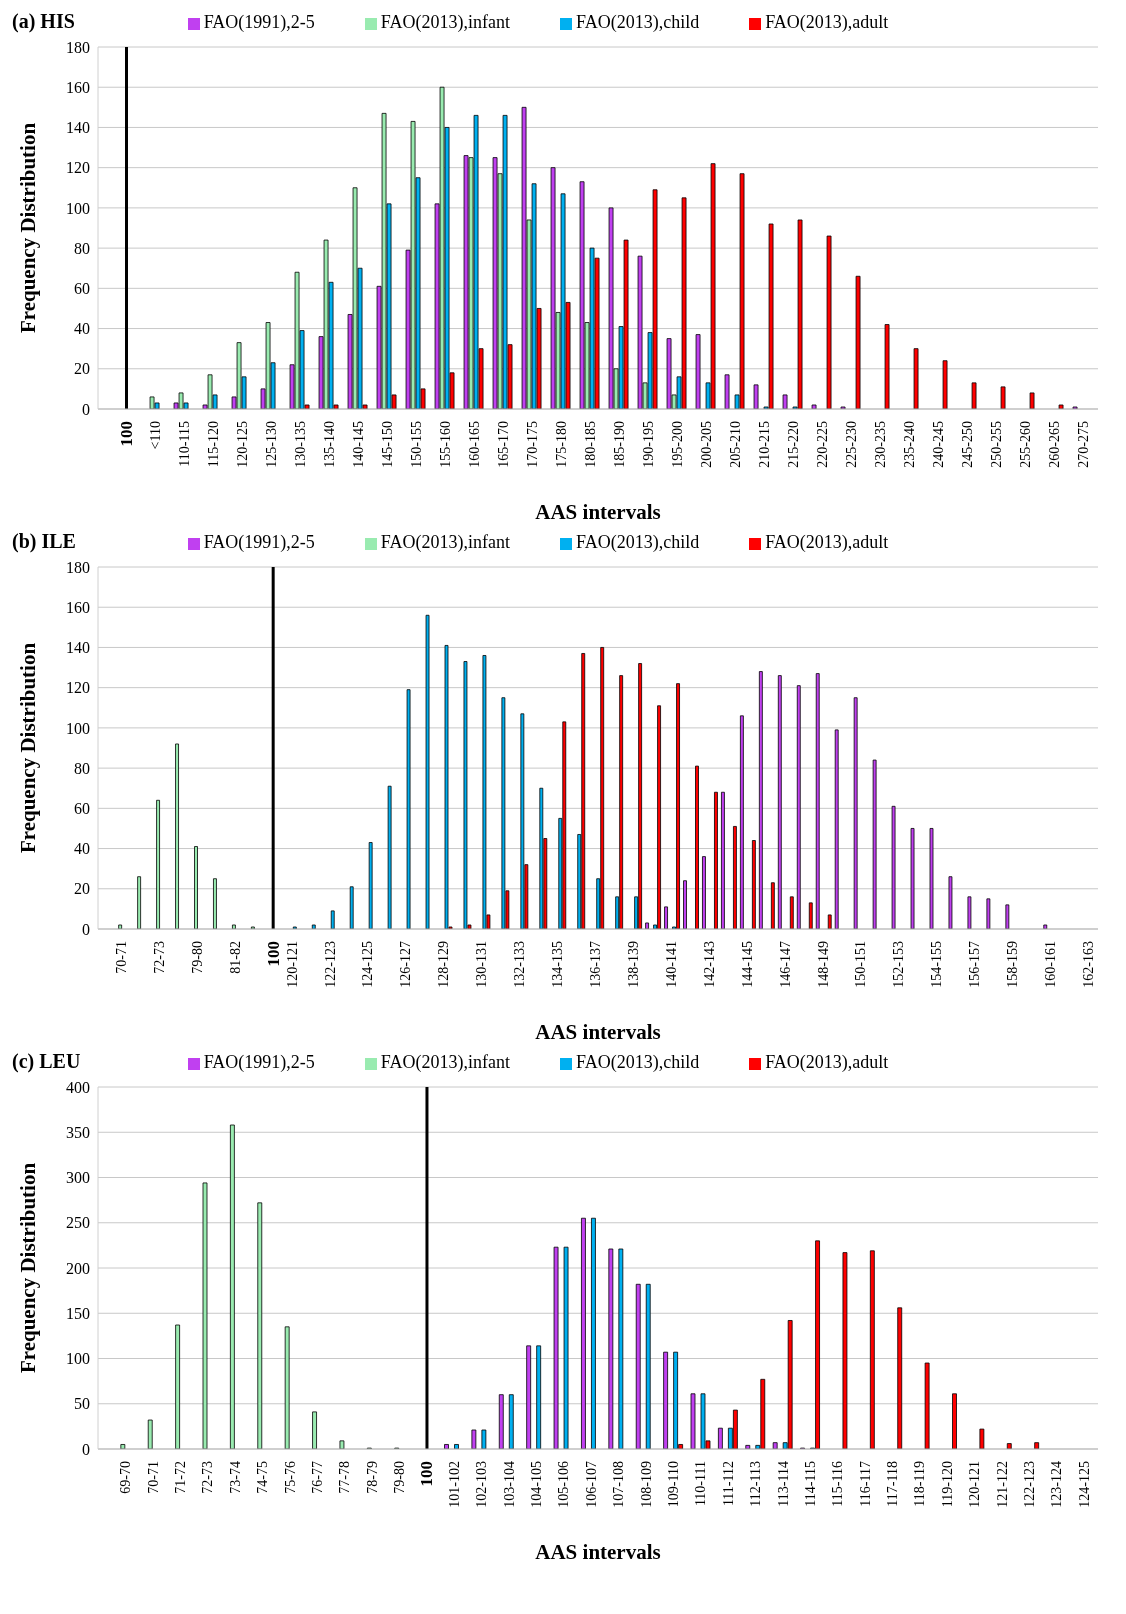  I want to click on x-tick-label: 270-275, so click(1083, 444).